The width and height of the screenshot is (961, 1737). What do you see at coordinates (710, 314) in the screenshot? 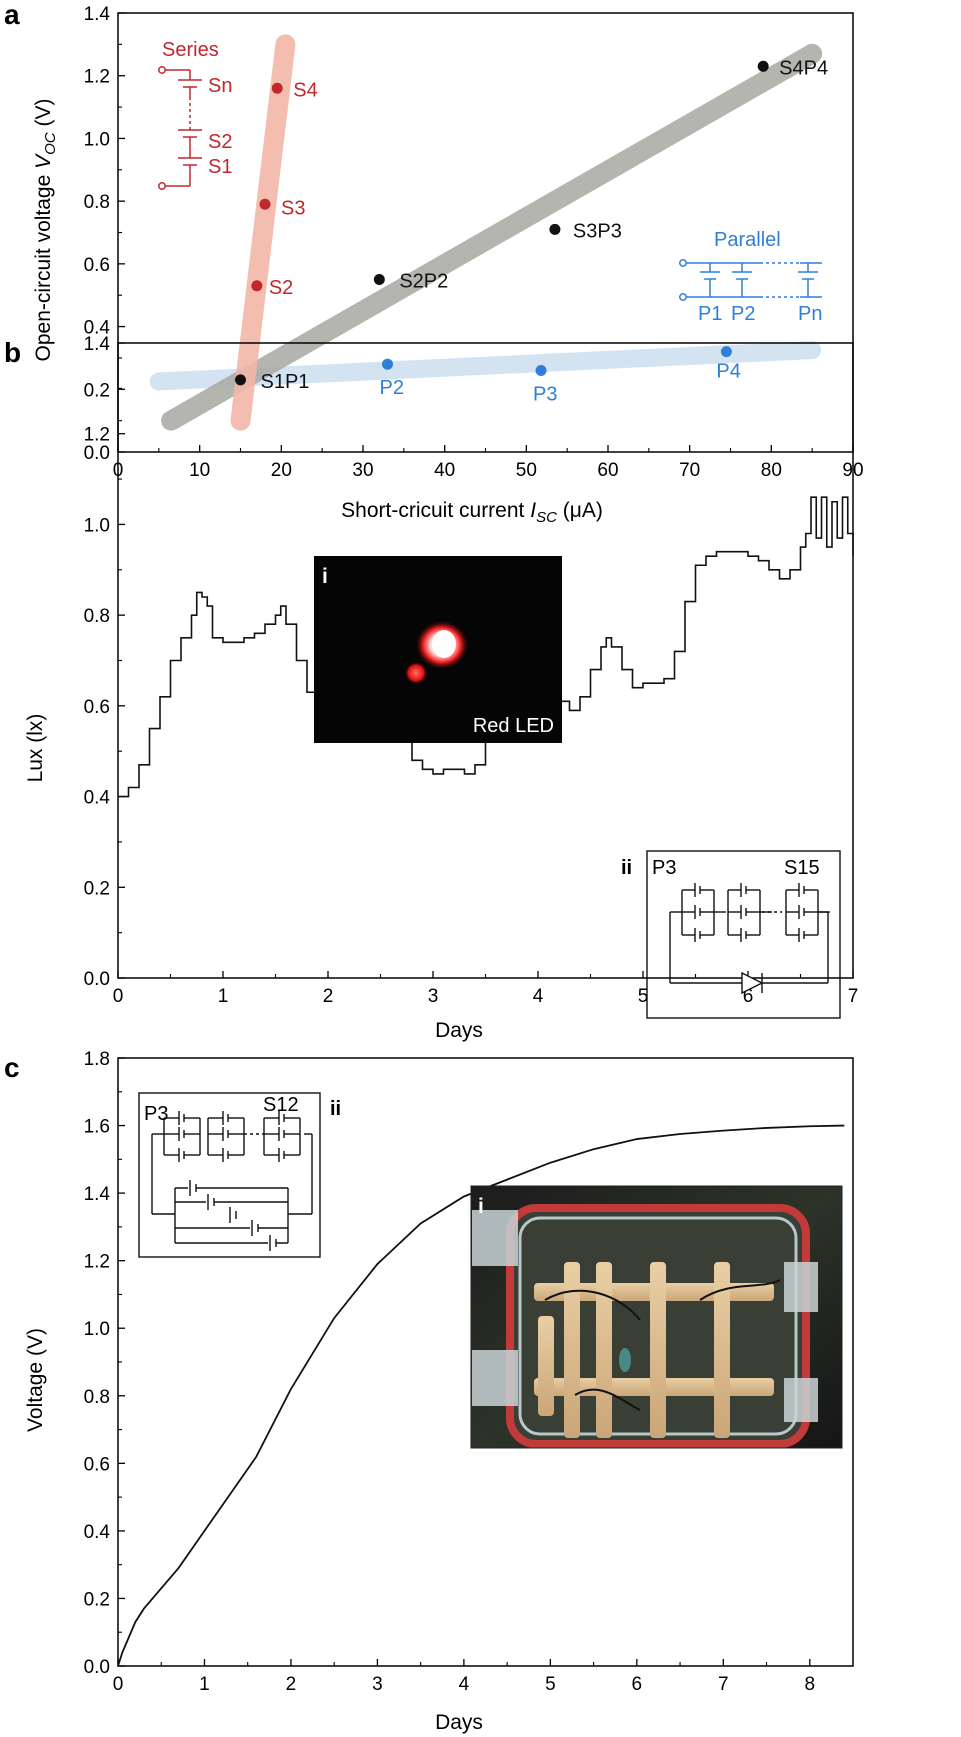
I see `parallel-inset-label: P1` at bounding box center [710, 314].